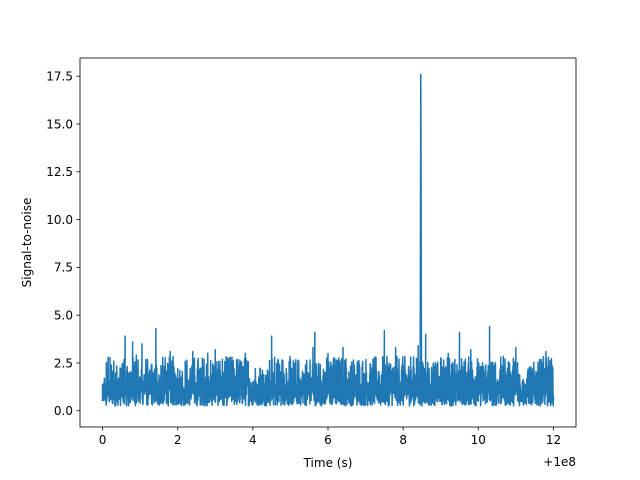 This screenshot has width=640, height=480. What do you see at coordinates (253, 440) in the screenshot?
I see `x-tick-label: 4` at bounding box center [253, 440].